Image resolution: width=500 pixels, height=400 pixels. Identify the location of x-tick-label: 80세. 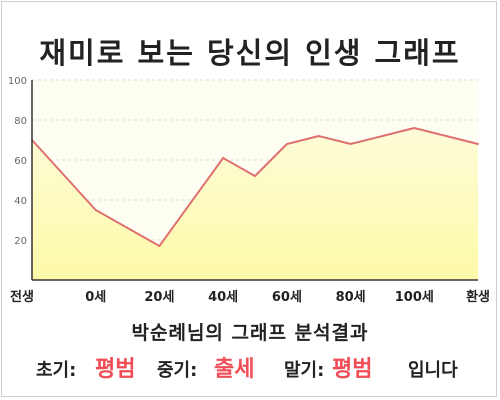
(351, 297).